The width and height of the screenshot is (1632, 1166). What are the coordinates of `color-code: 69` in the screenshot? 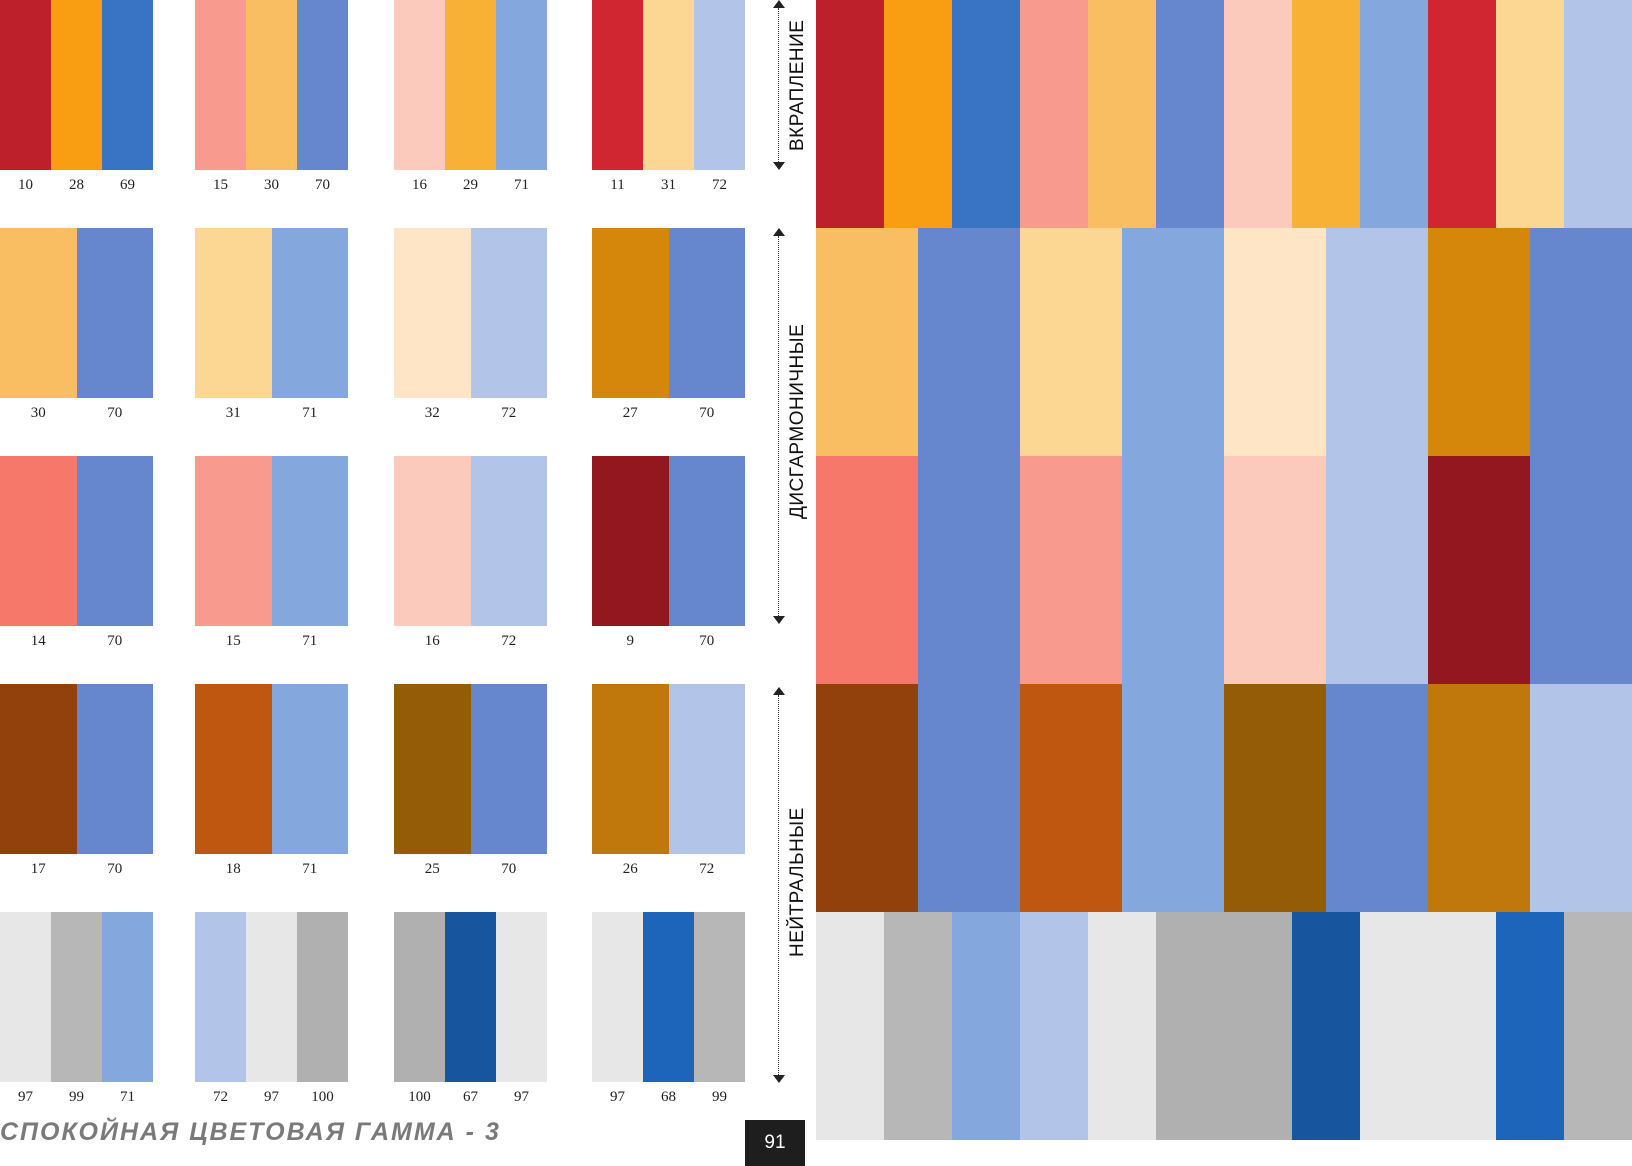 It's located at (127, 185).